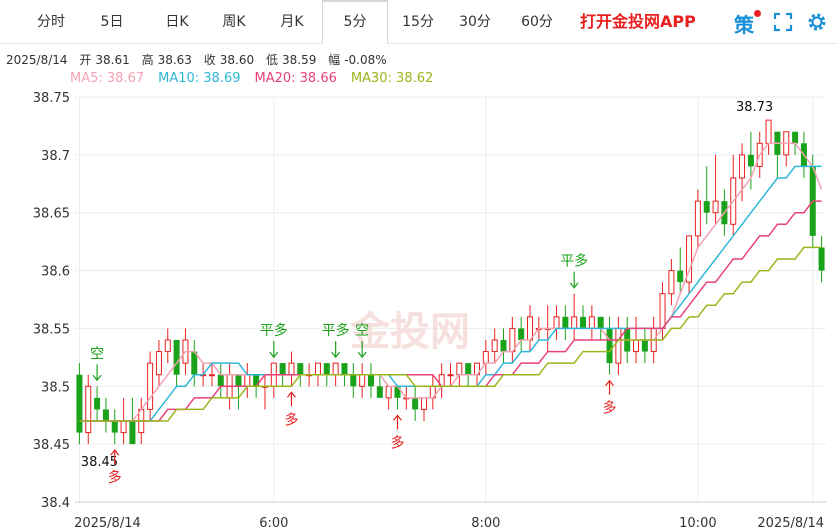 This screenshot has height=530, width=837. Describe the element at coordinates (355, 22) in the screenshot. I see `tab-5: 5分` at that location.